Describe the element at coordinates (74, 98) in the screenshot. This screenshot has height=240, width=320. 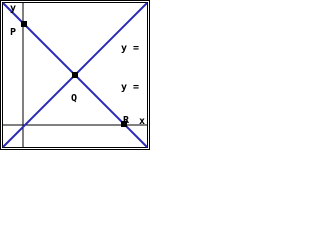
I see `point-label: Q` at that location.